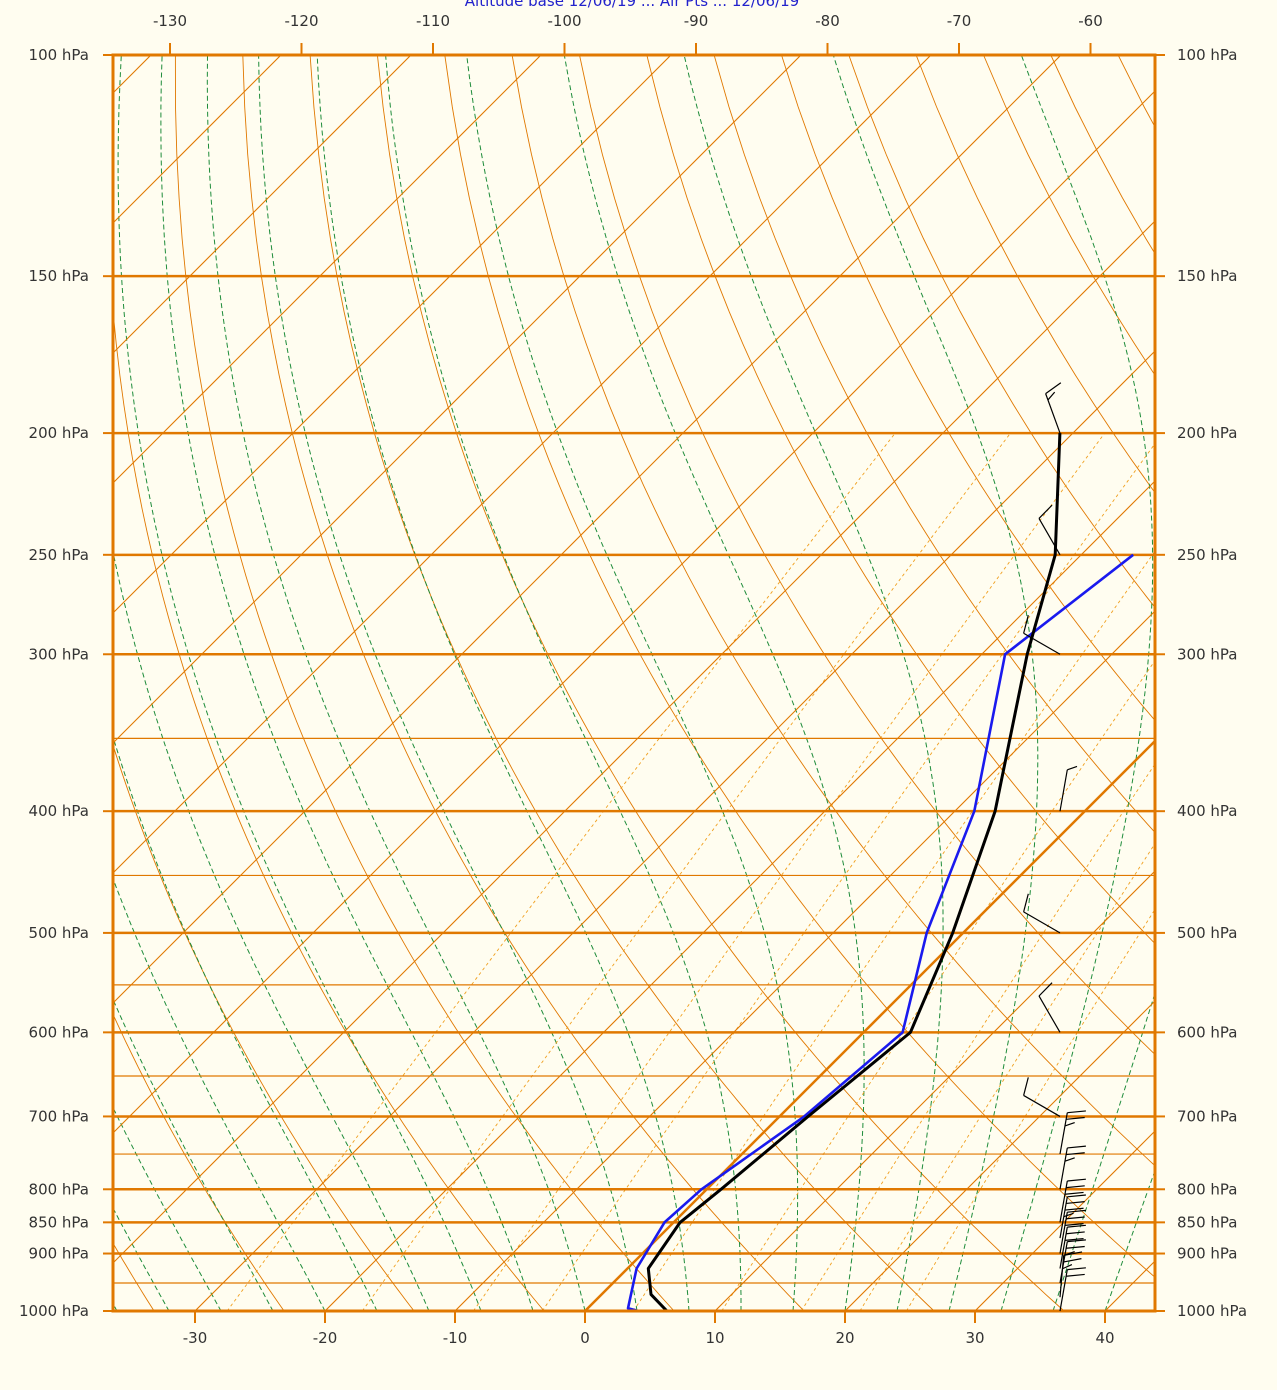 Image resolution: width=1277 pixels, height=1390 pixels. Describe the element at coordinates (1207, 555) in the screenshot. I see `pressure-label-right: 250 hPa` at that location.